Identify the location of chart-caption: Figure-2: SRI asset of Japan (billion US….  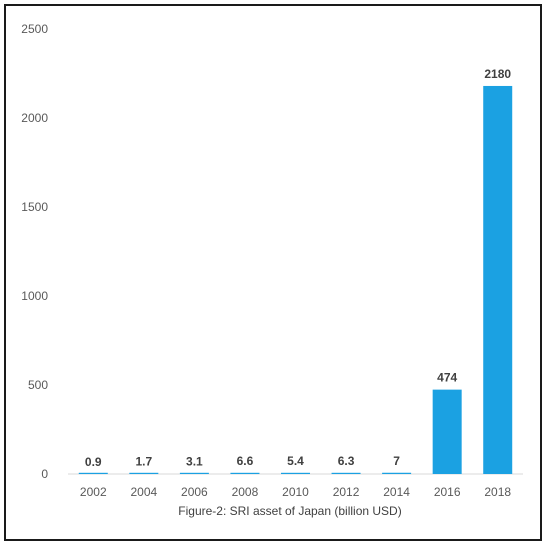
(289, 511).